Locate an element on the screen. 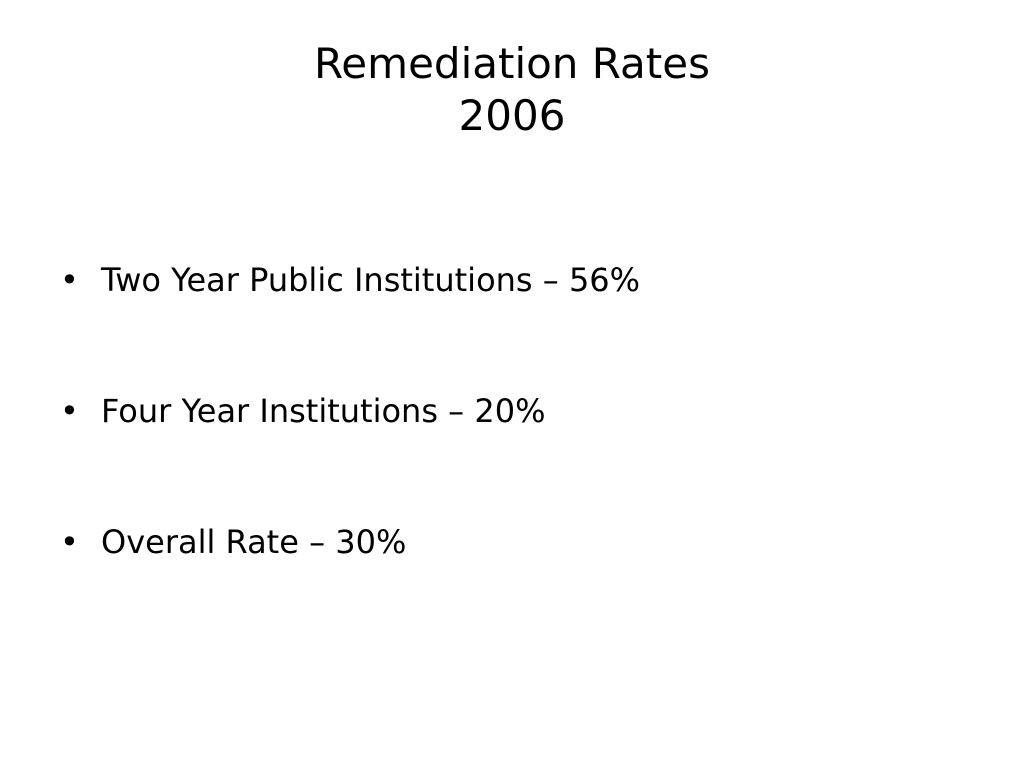  bullet: Two Year Public Institutions – 56% is located at coordinates (350, 280).